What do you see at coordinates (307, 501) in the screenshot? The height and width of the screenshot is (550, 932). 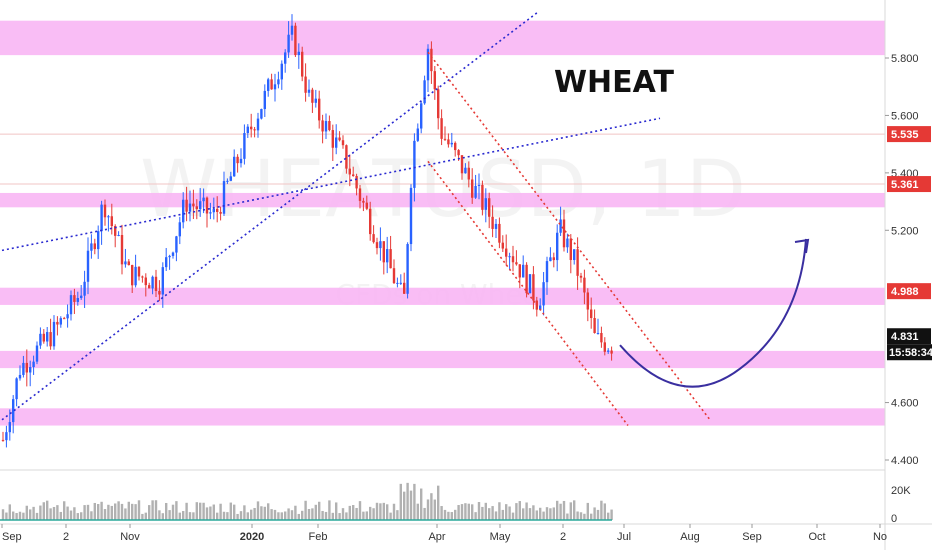 I see `volume-bars` at bounding box center [307, 501].